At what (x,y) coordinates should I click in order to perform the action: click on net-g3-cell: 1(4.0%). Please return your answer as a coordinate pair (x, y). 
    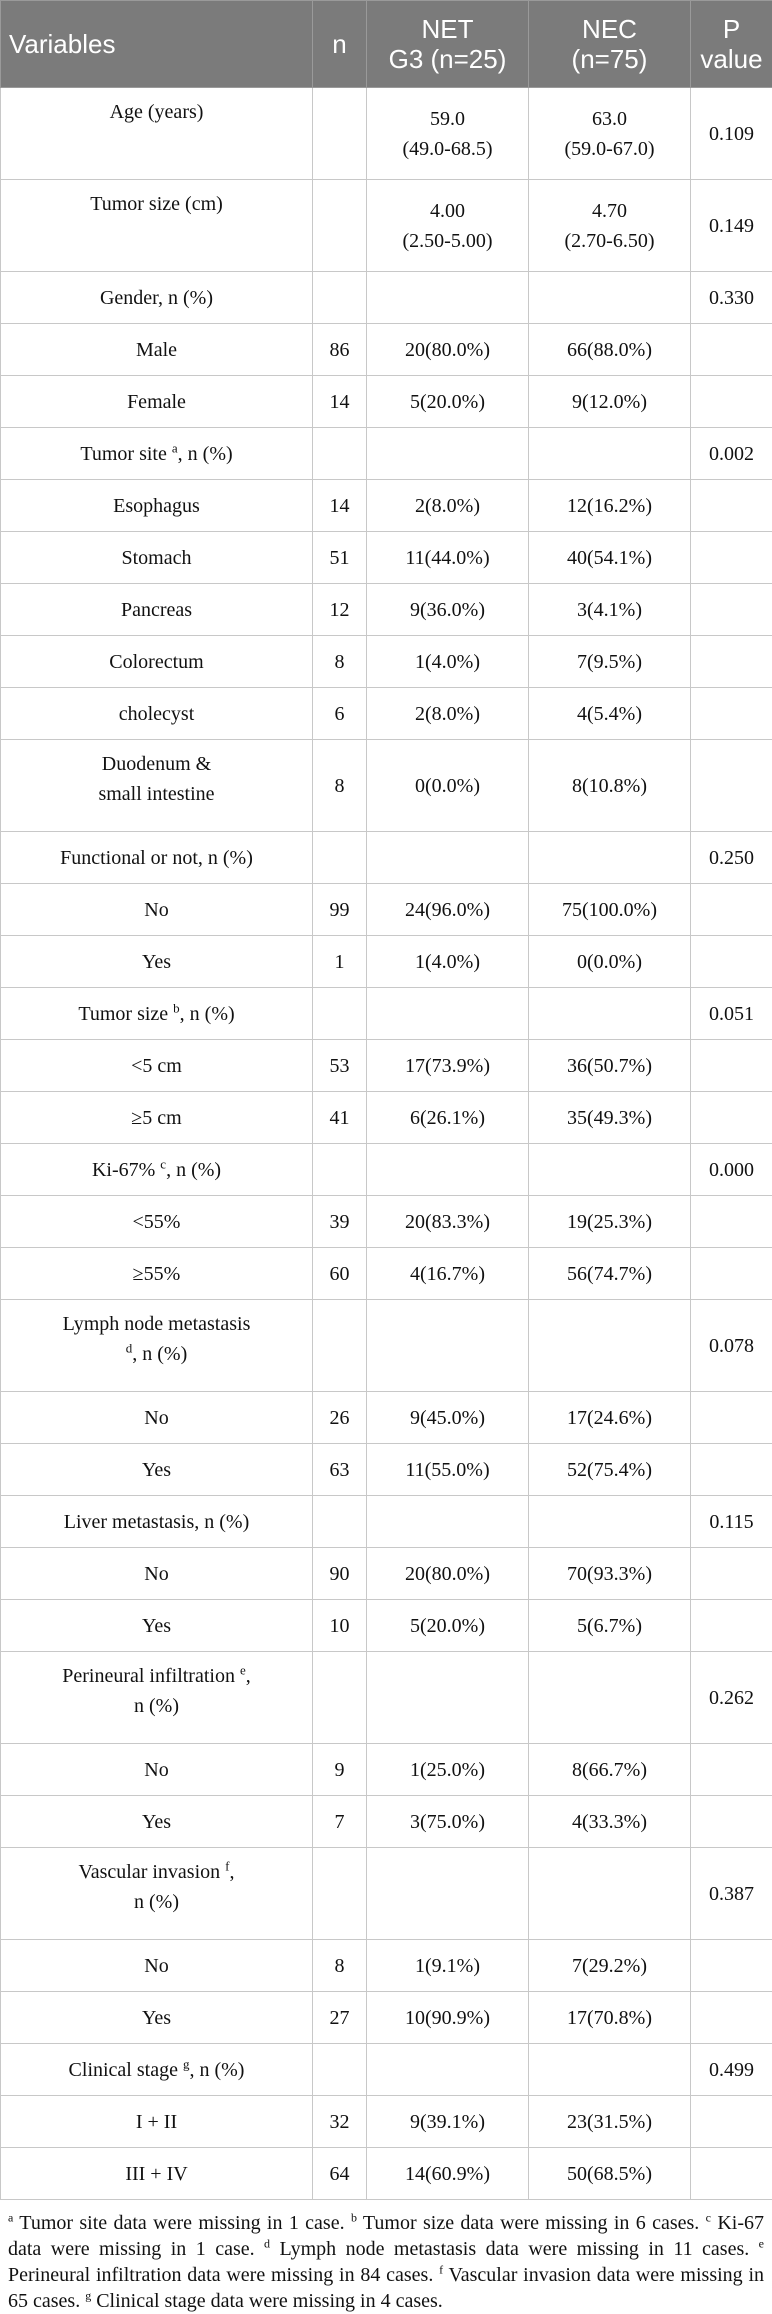
    Looking at the image, I should click on (448, 662).